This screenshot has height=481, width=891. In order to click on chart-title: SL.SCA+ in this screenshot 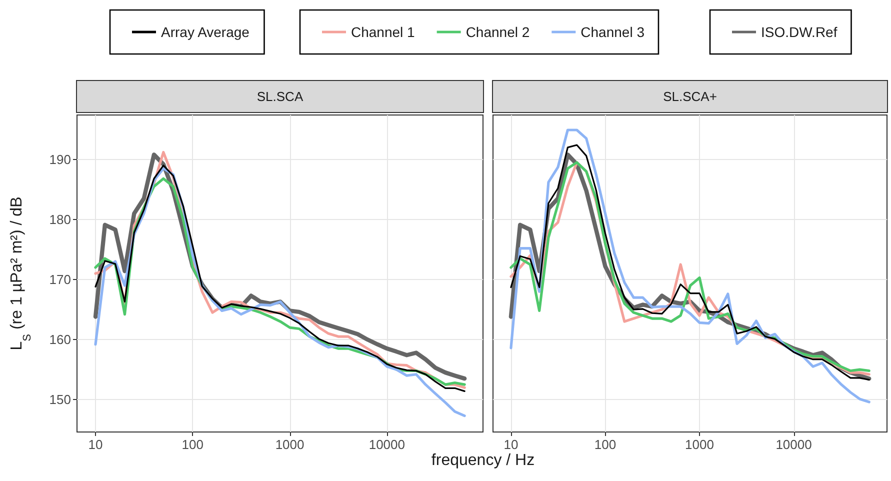, I will do `click(690, 96)`.